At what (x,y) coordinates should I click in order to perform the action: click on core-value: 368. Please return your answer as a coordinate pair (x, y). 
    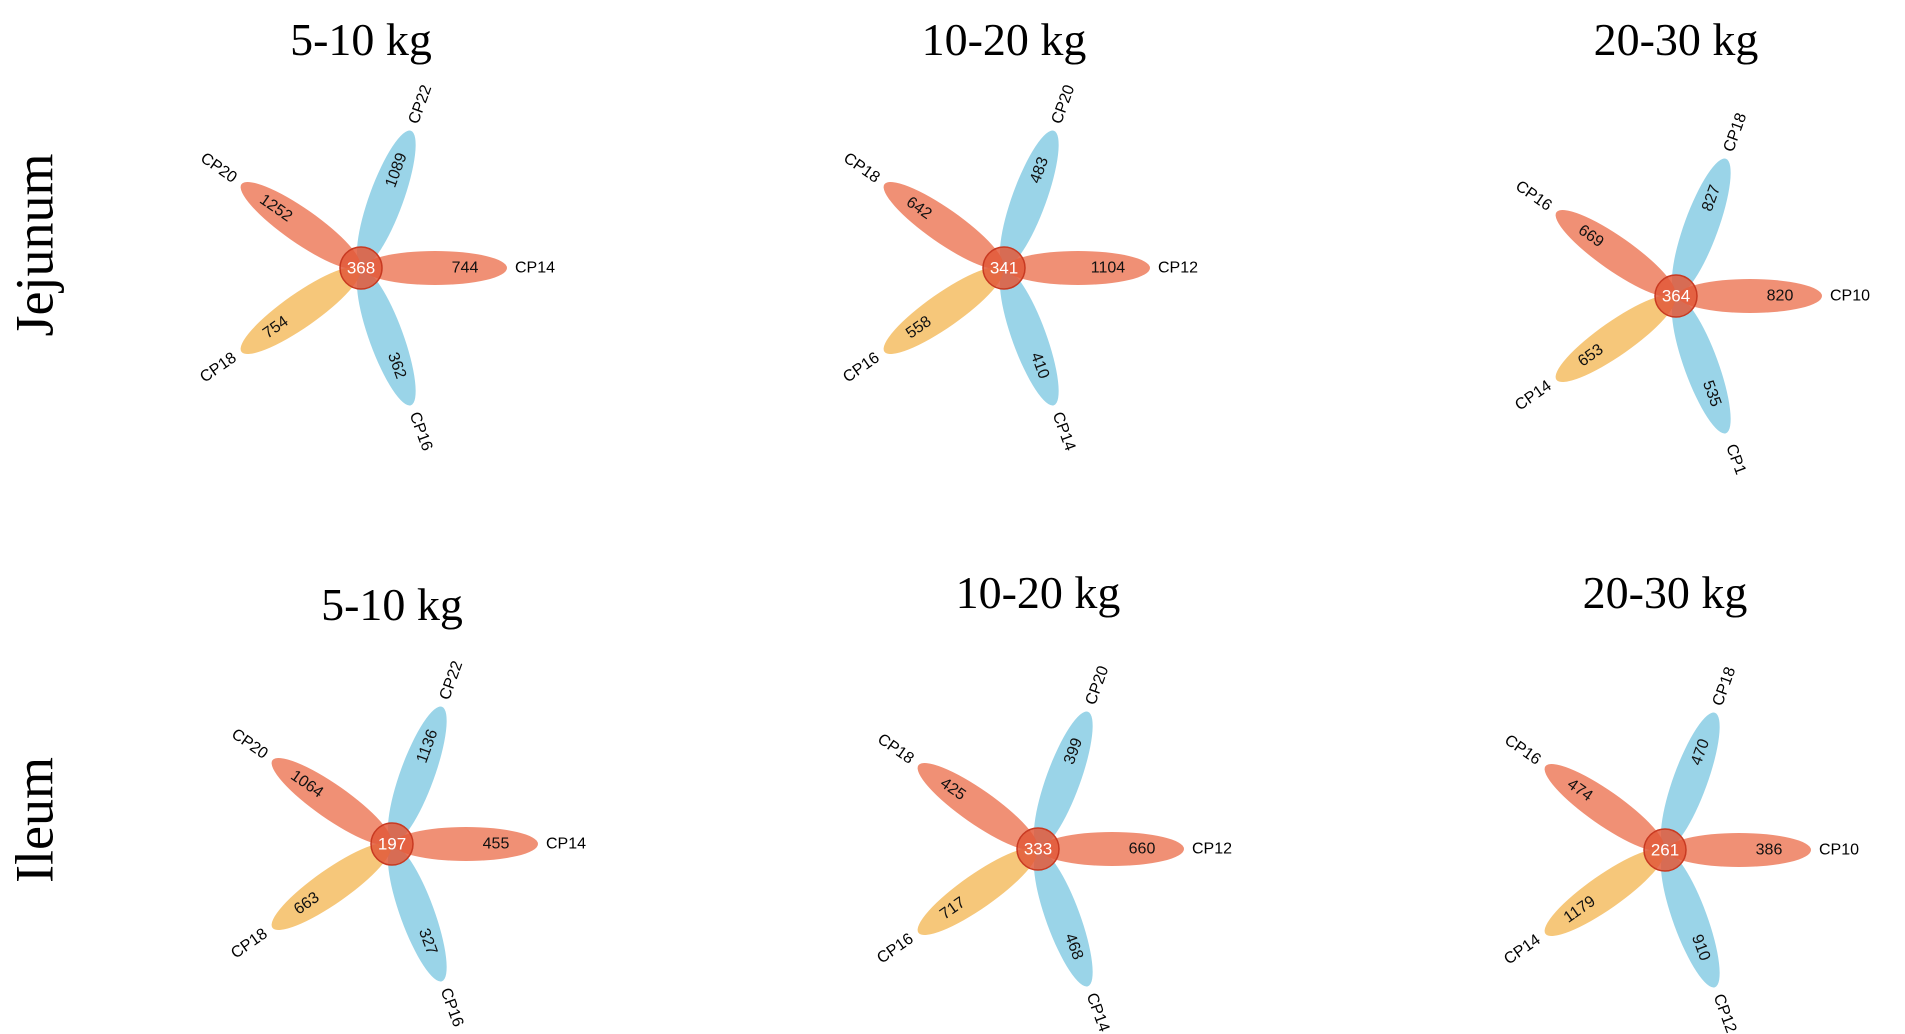
    Looking at the image, I should click on (361, 268).